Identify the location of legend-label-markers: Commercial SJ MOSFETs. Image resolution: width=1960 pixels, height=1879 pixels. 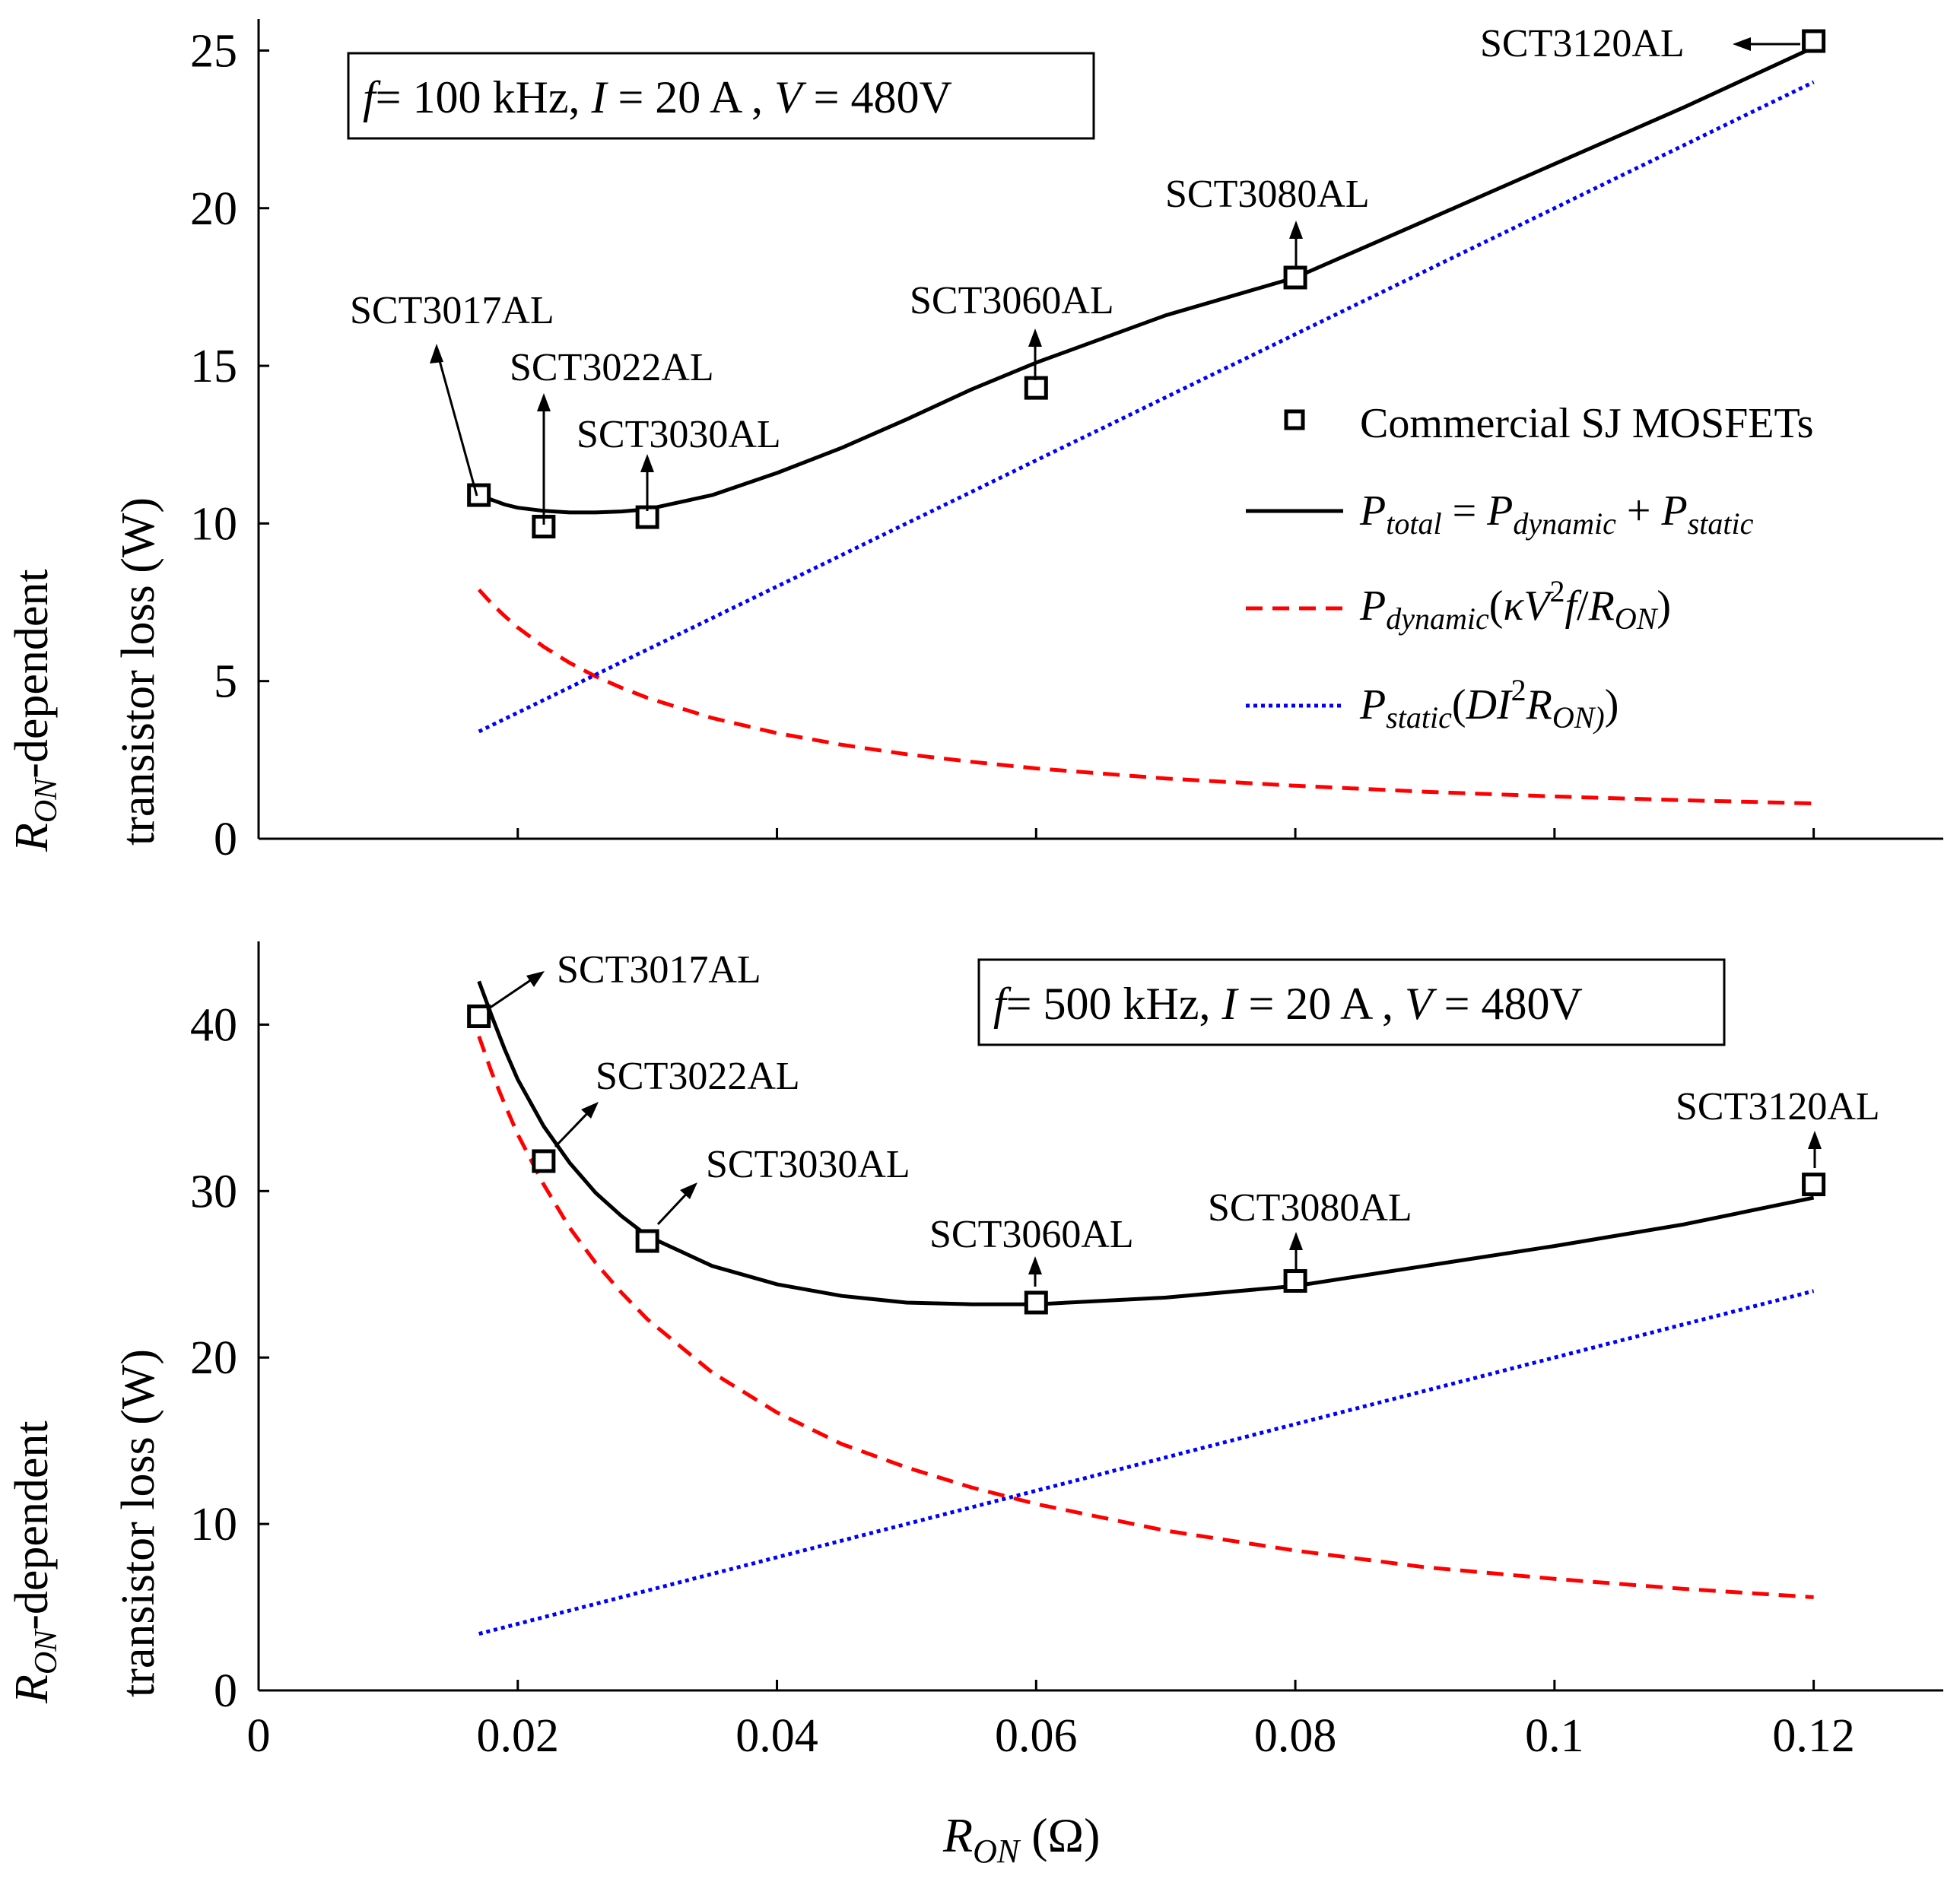
(1587, 423).